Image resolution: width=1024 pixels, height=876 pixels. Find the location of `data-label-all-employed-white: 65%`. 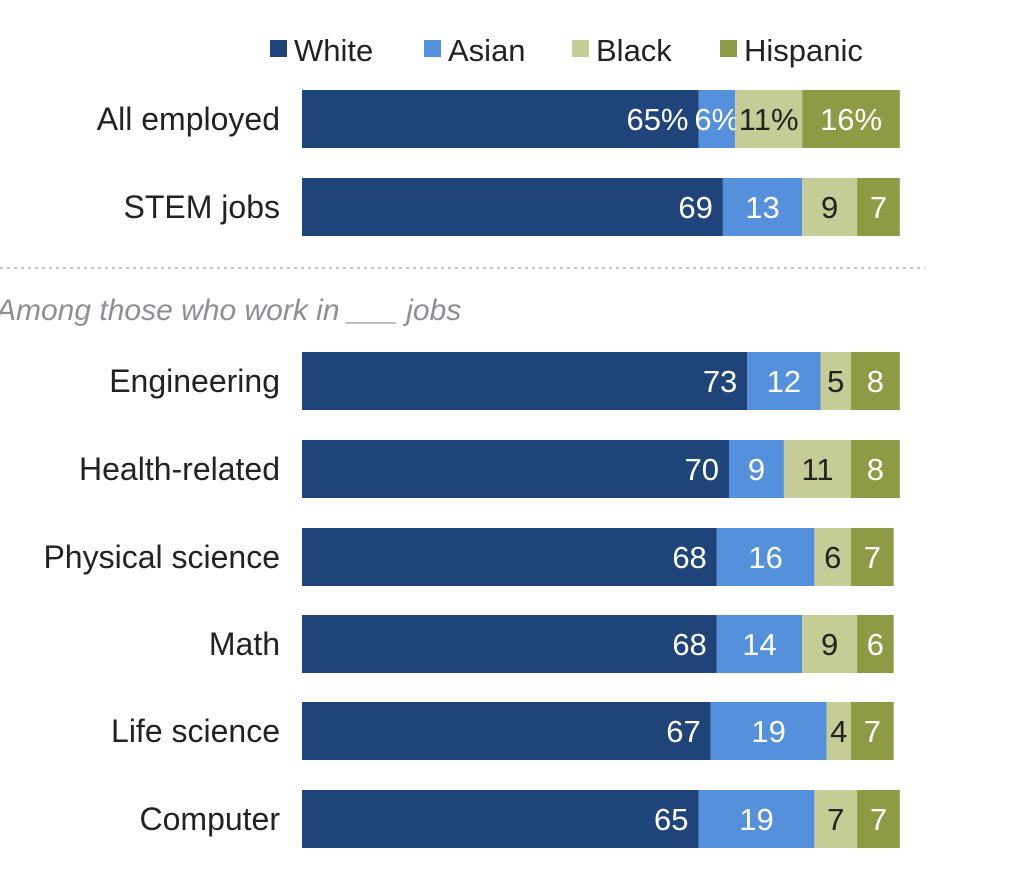

data-label-all-employed-white: 65% is located at coordinates (657, 119).